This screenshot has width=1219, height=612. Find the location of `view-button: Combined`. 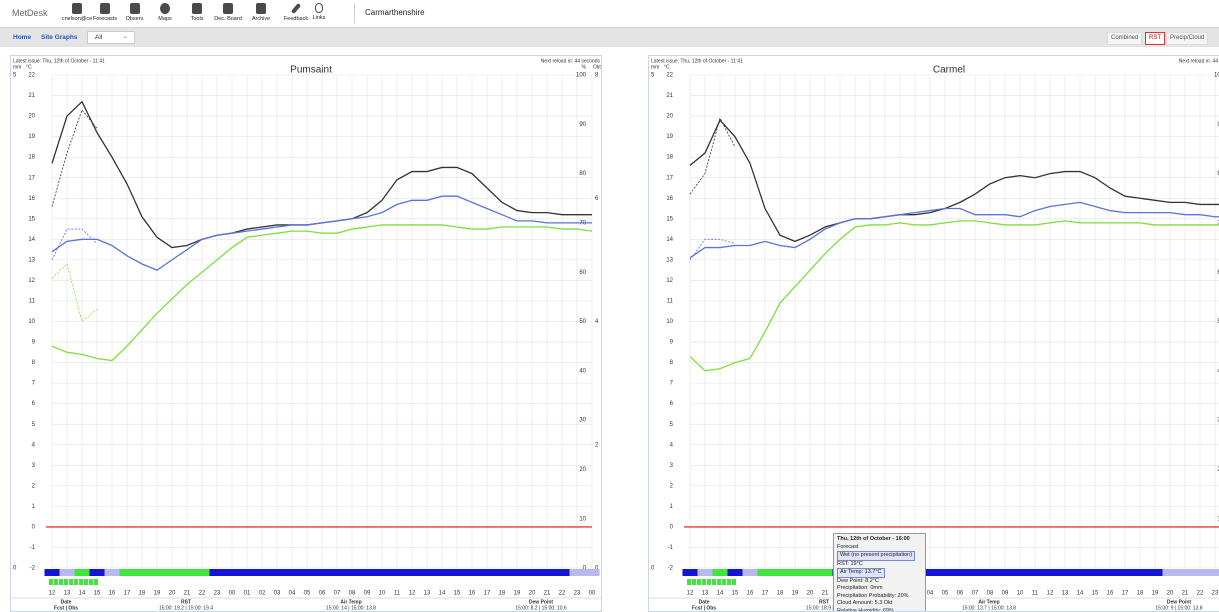

view-button: Combined is located at coordinates (1125, 38).